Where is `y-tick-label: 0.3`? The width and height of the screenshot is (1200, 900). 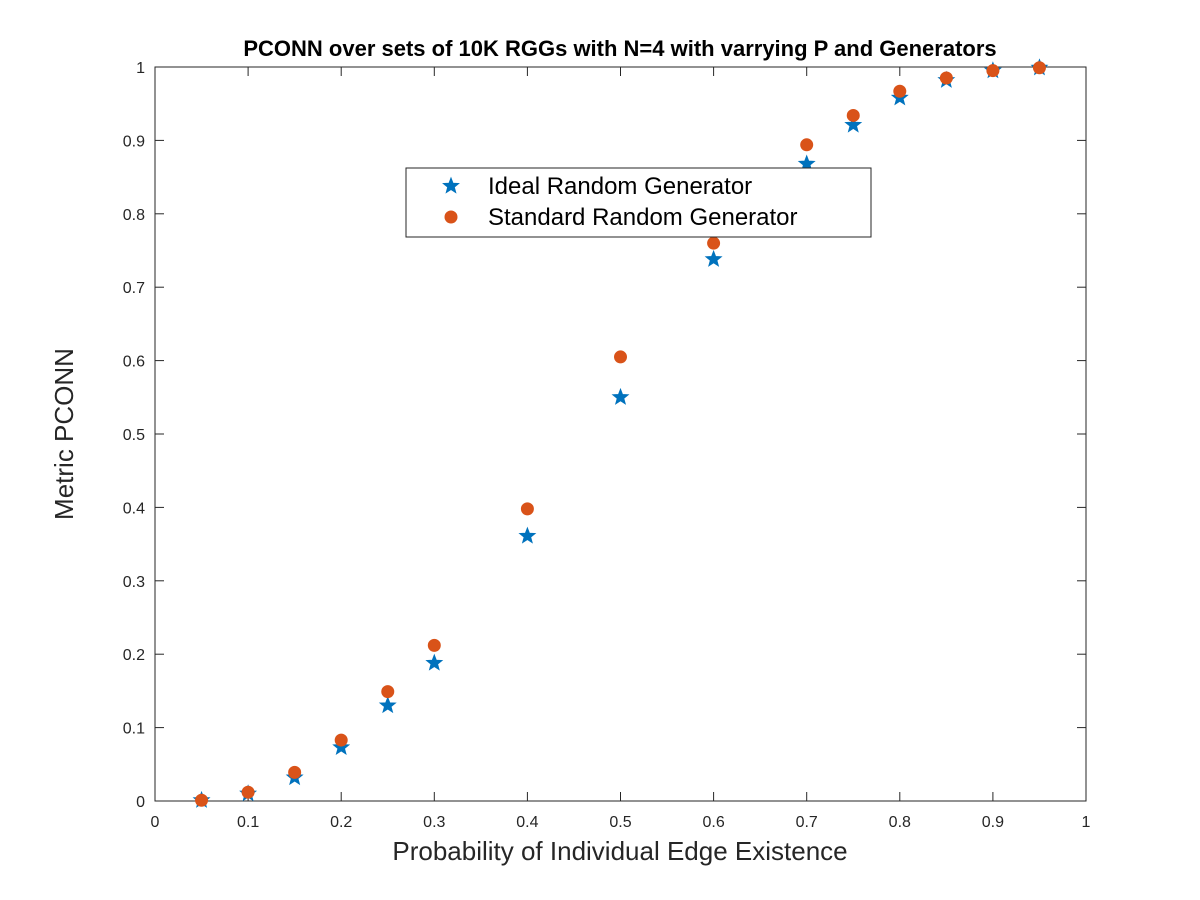 y-tick-label: 0.3 is located at coordinates (134, 582).